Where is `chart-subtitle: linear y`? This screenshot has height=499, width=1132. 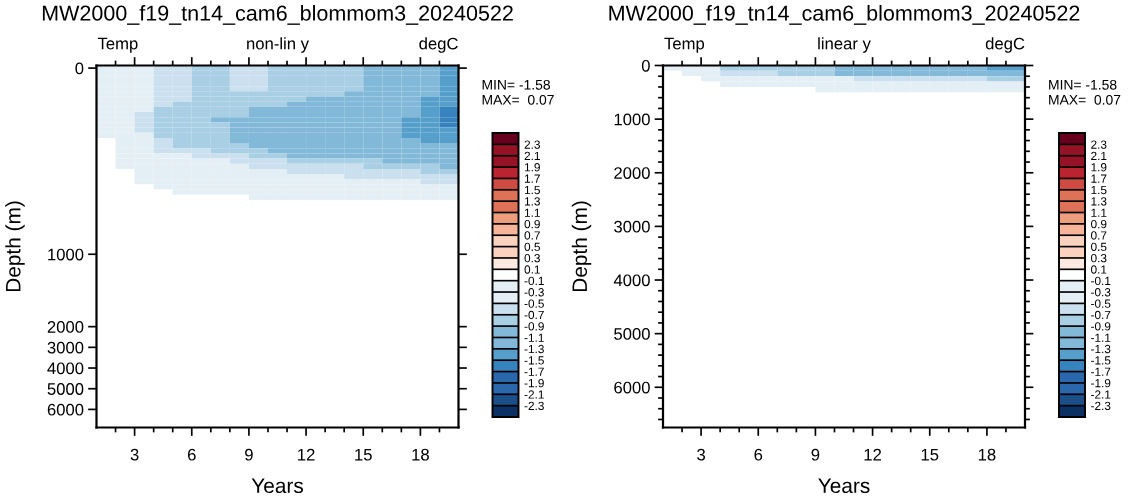
chart-subtitle: linear y is located at coordinates (844, 45).